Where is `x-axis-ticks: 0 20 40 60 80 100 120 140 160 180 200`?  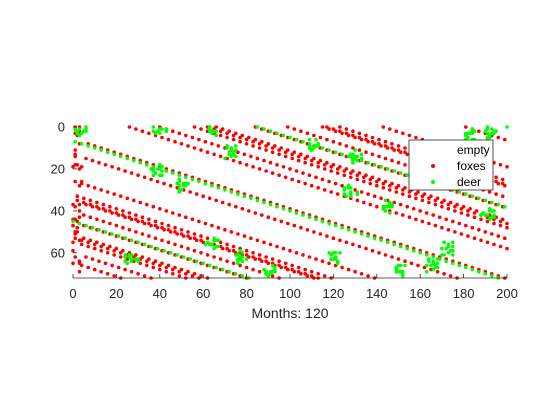 x-axis-ticks: 0 20 40 60 80 100 120 140 160 180 200 is located at coordinates (293, 287).